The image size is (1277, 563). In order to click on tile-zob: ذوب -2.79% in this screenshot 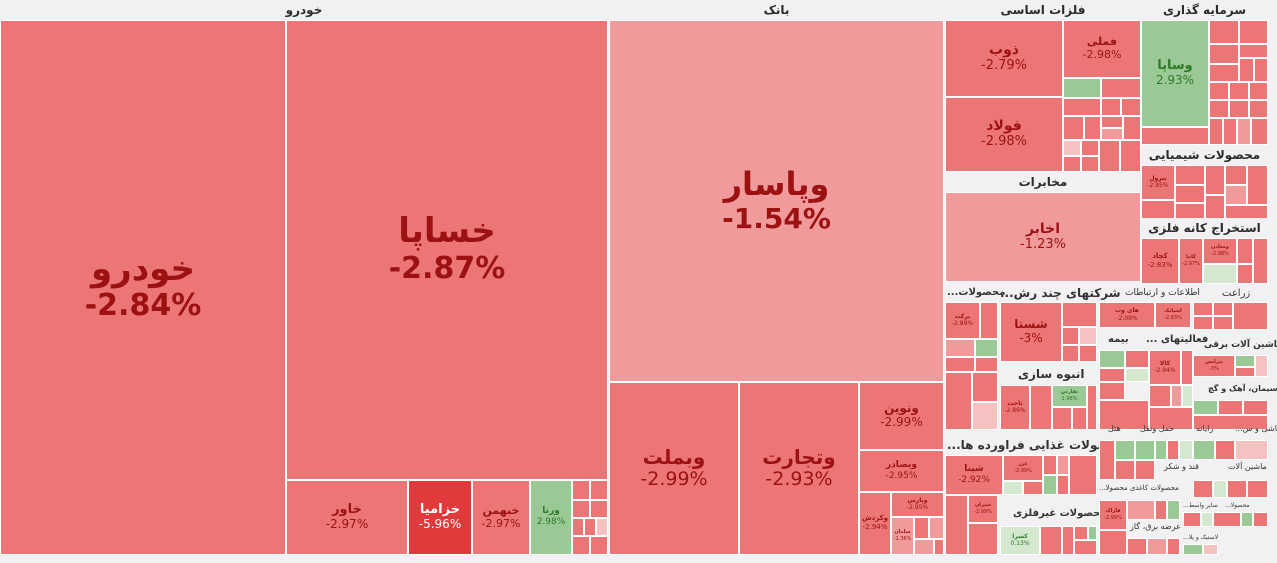, I will do `click(1004, 58)`.